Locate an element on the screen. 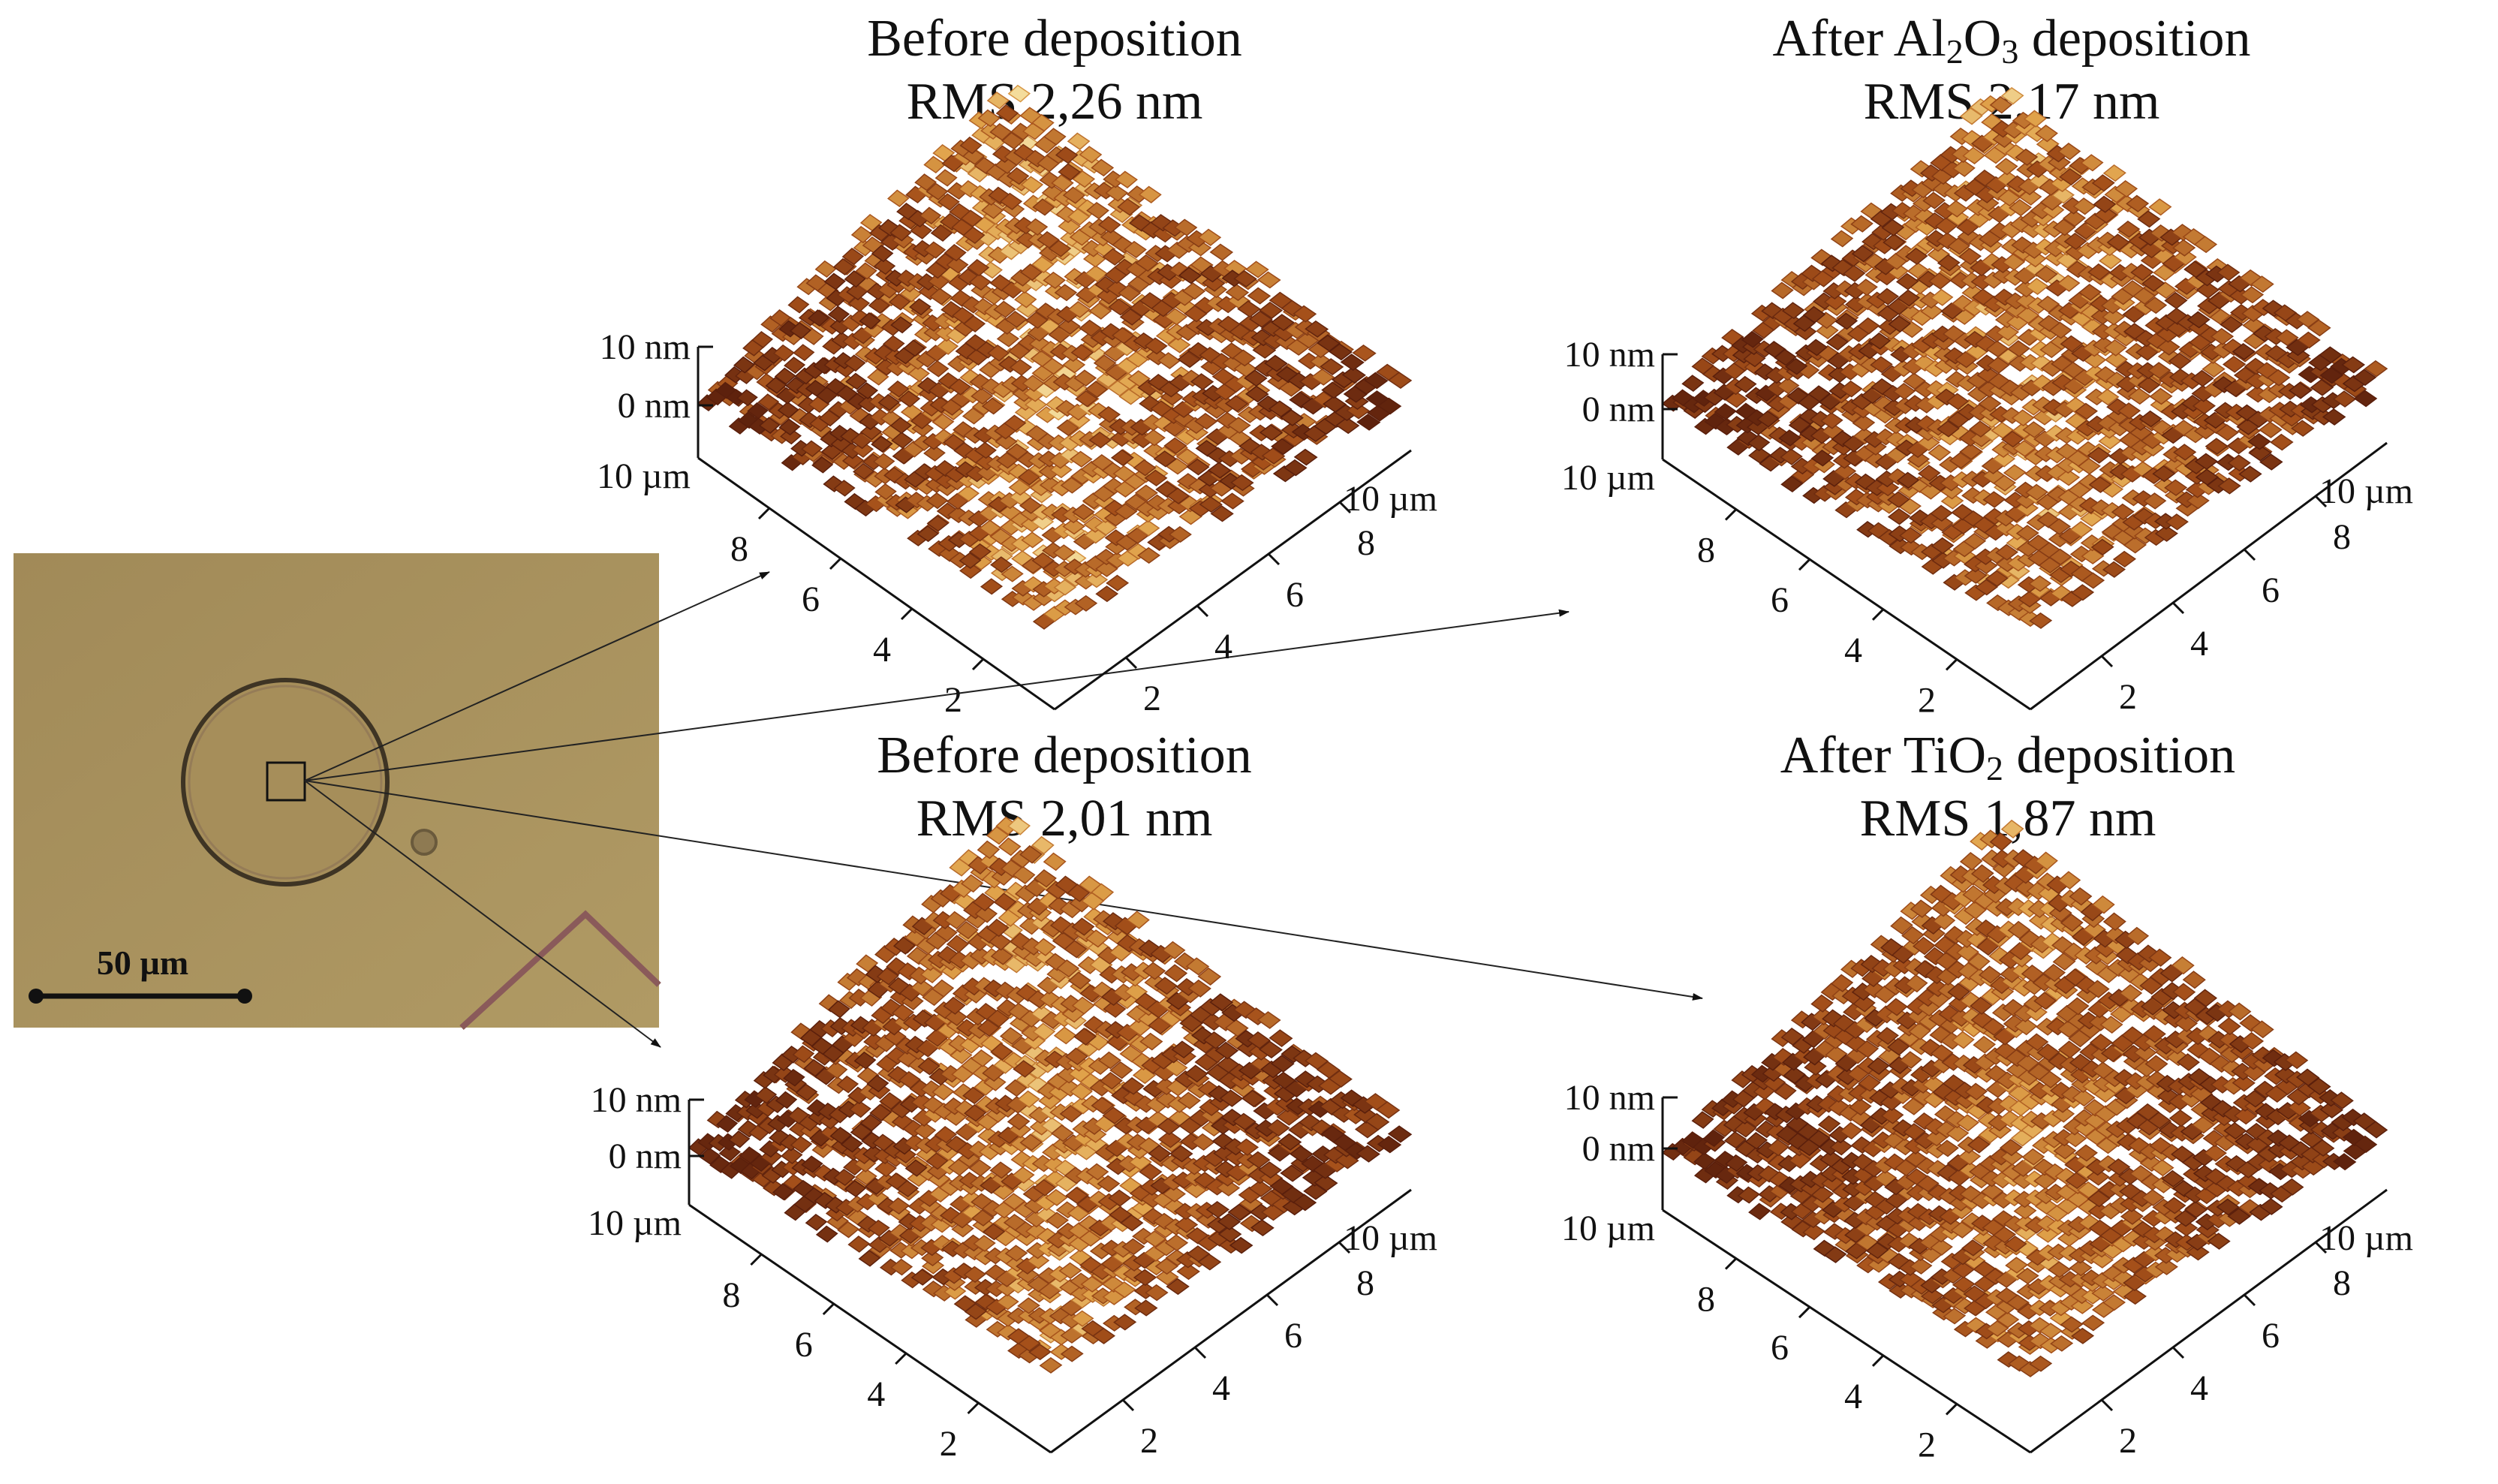 The width and height of the screenshot is (2498, 1484). afm-panel-2: 10 nm 0 nm 10 µm 10 µm 8 6 4 2 2 4 6 8 is located at coordinates (1987, 403).